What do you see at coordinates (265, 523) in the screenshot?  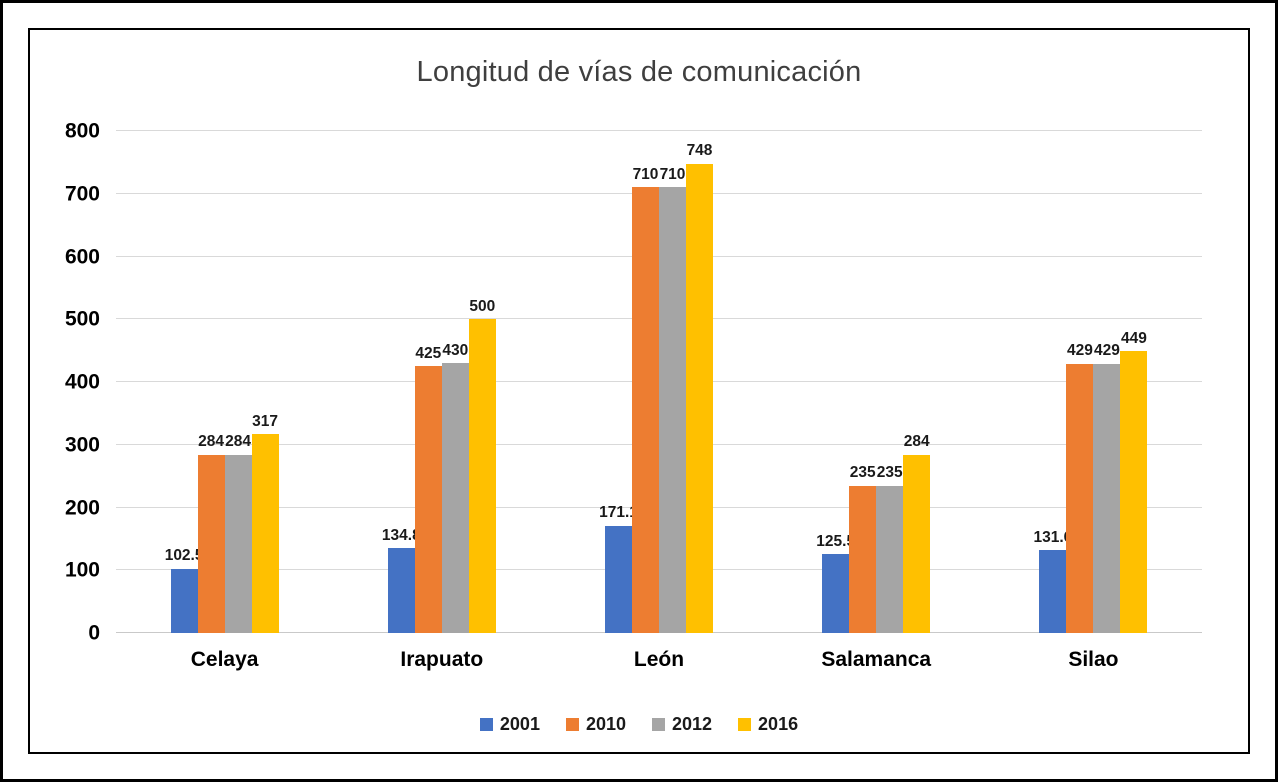 I see `bar: 317` at bounding box center [265, 523].